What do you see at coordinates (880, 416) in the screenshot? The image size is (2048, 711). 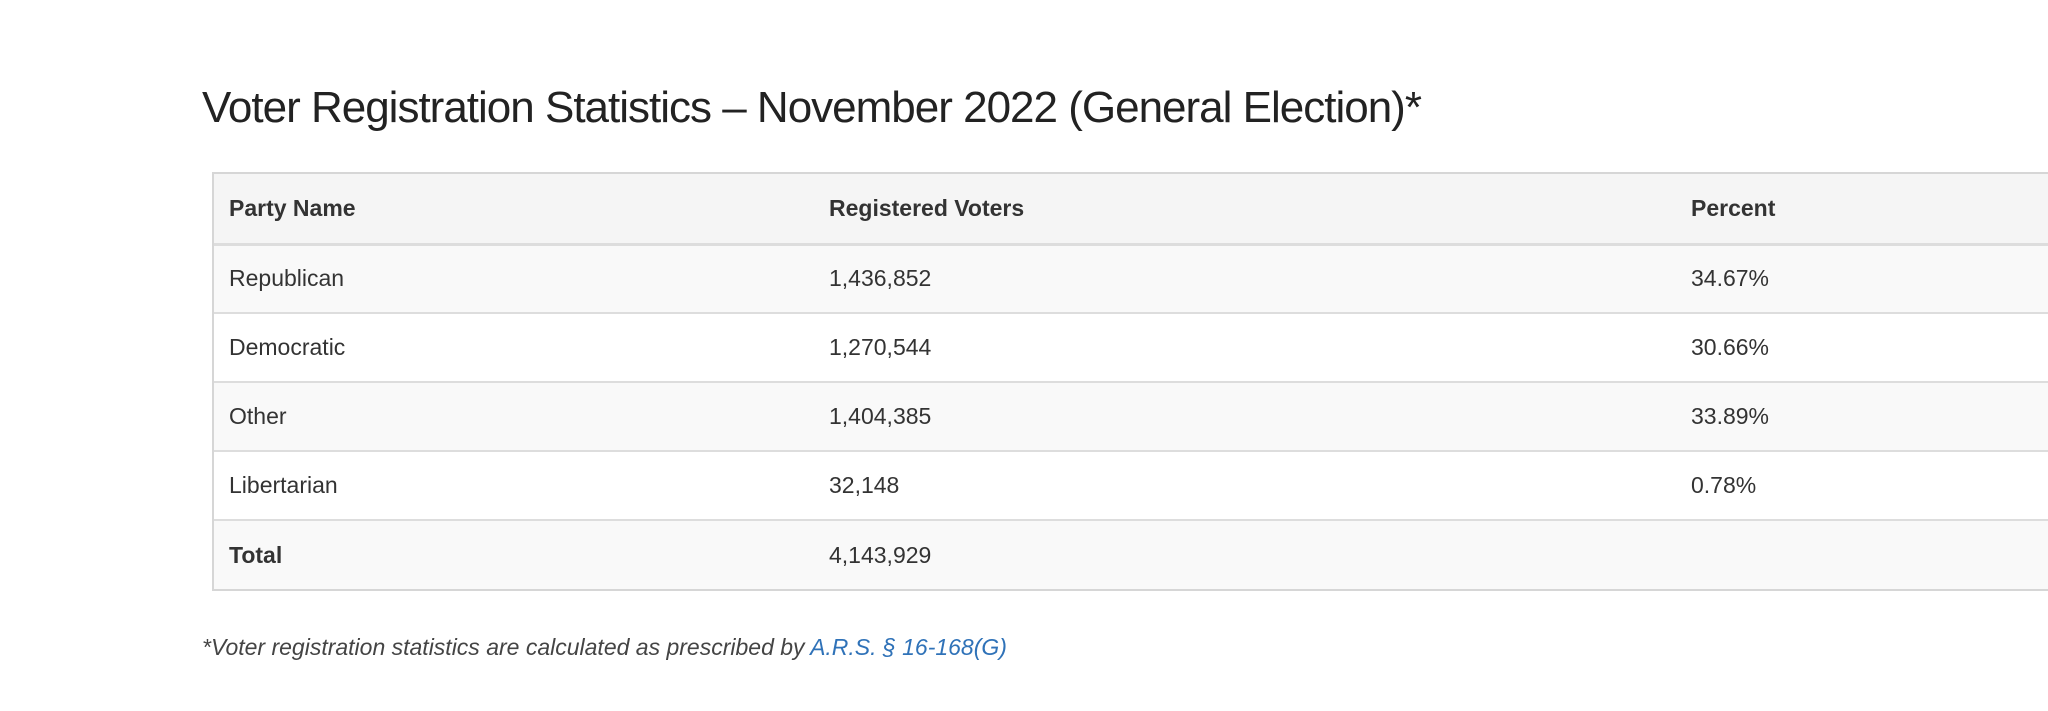 I see `registered-voters-cell: 1,404,385` at bounding box center [880, 416].